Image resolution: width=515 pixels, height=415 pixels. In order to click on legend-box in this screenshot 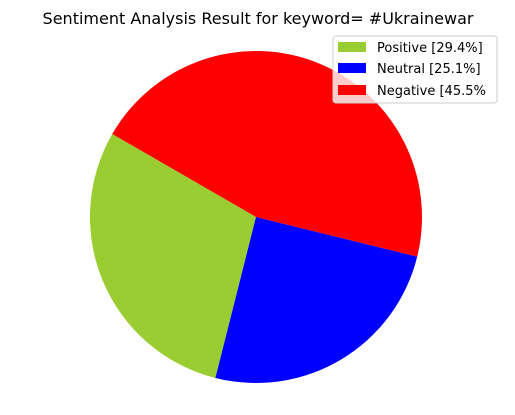, I will do `click(415, 69)`.